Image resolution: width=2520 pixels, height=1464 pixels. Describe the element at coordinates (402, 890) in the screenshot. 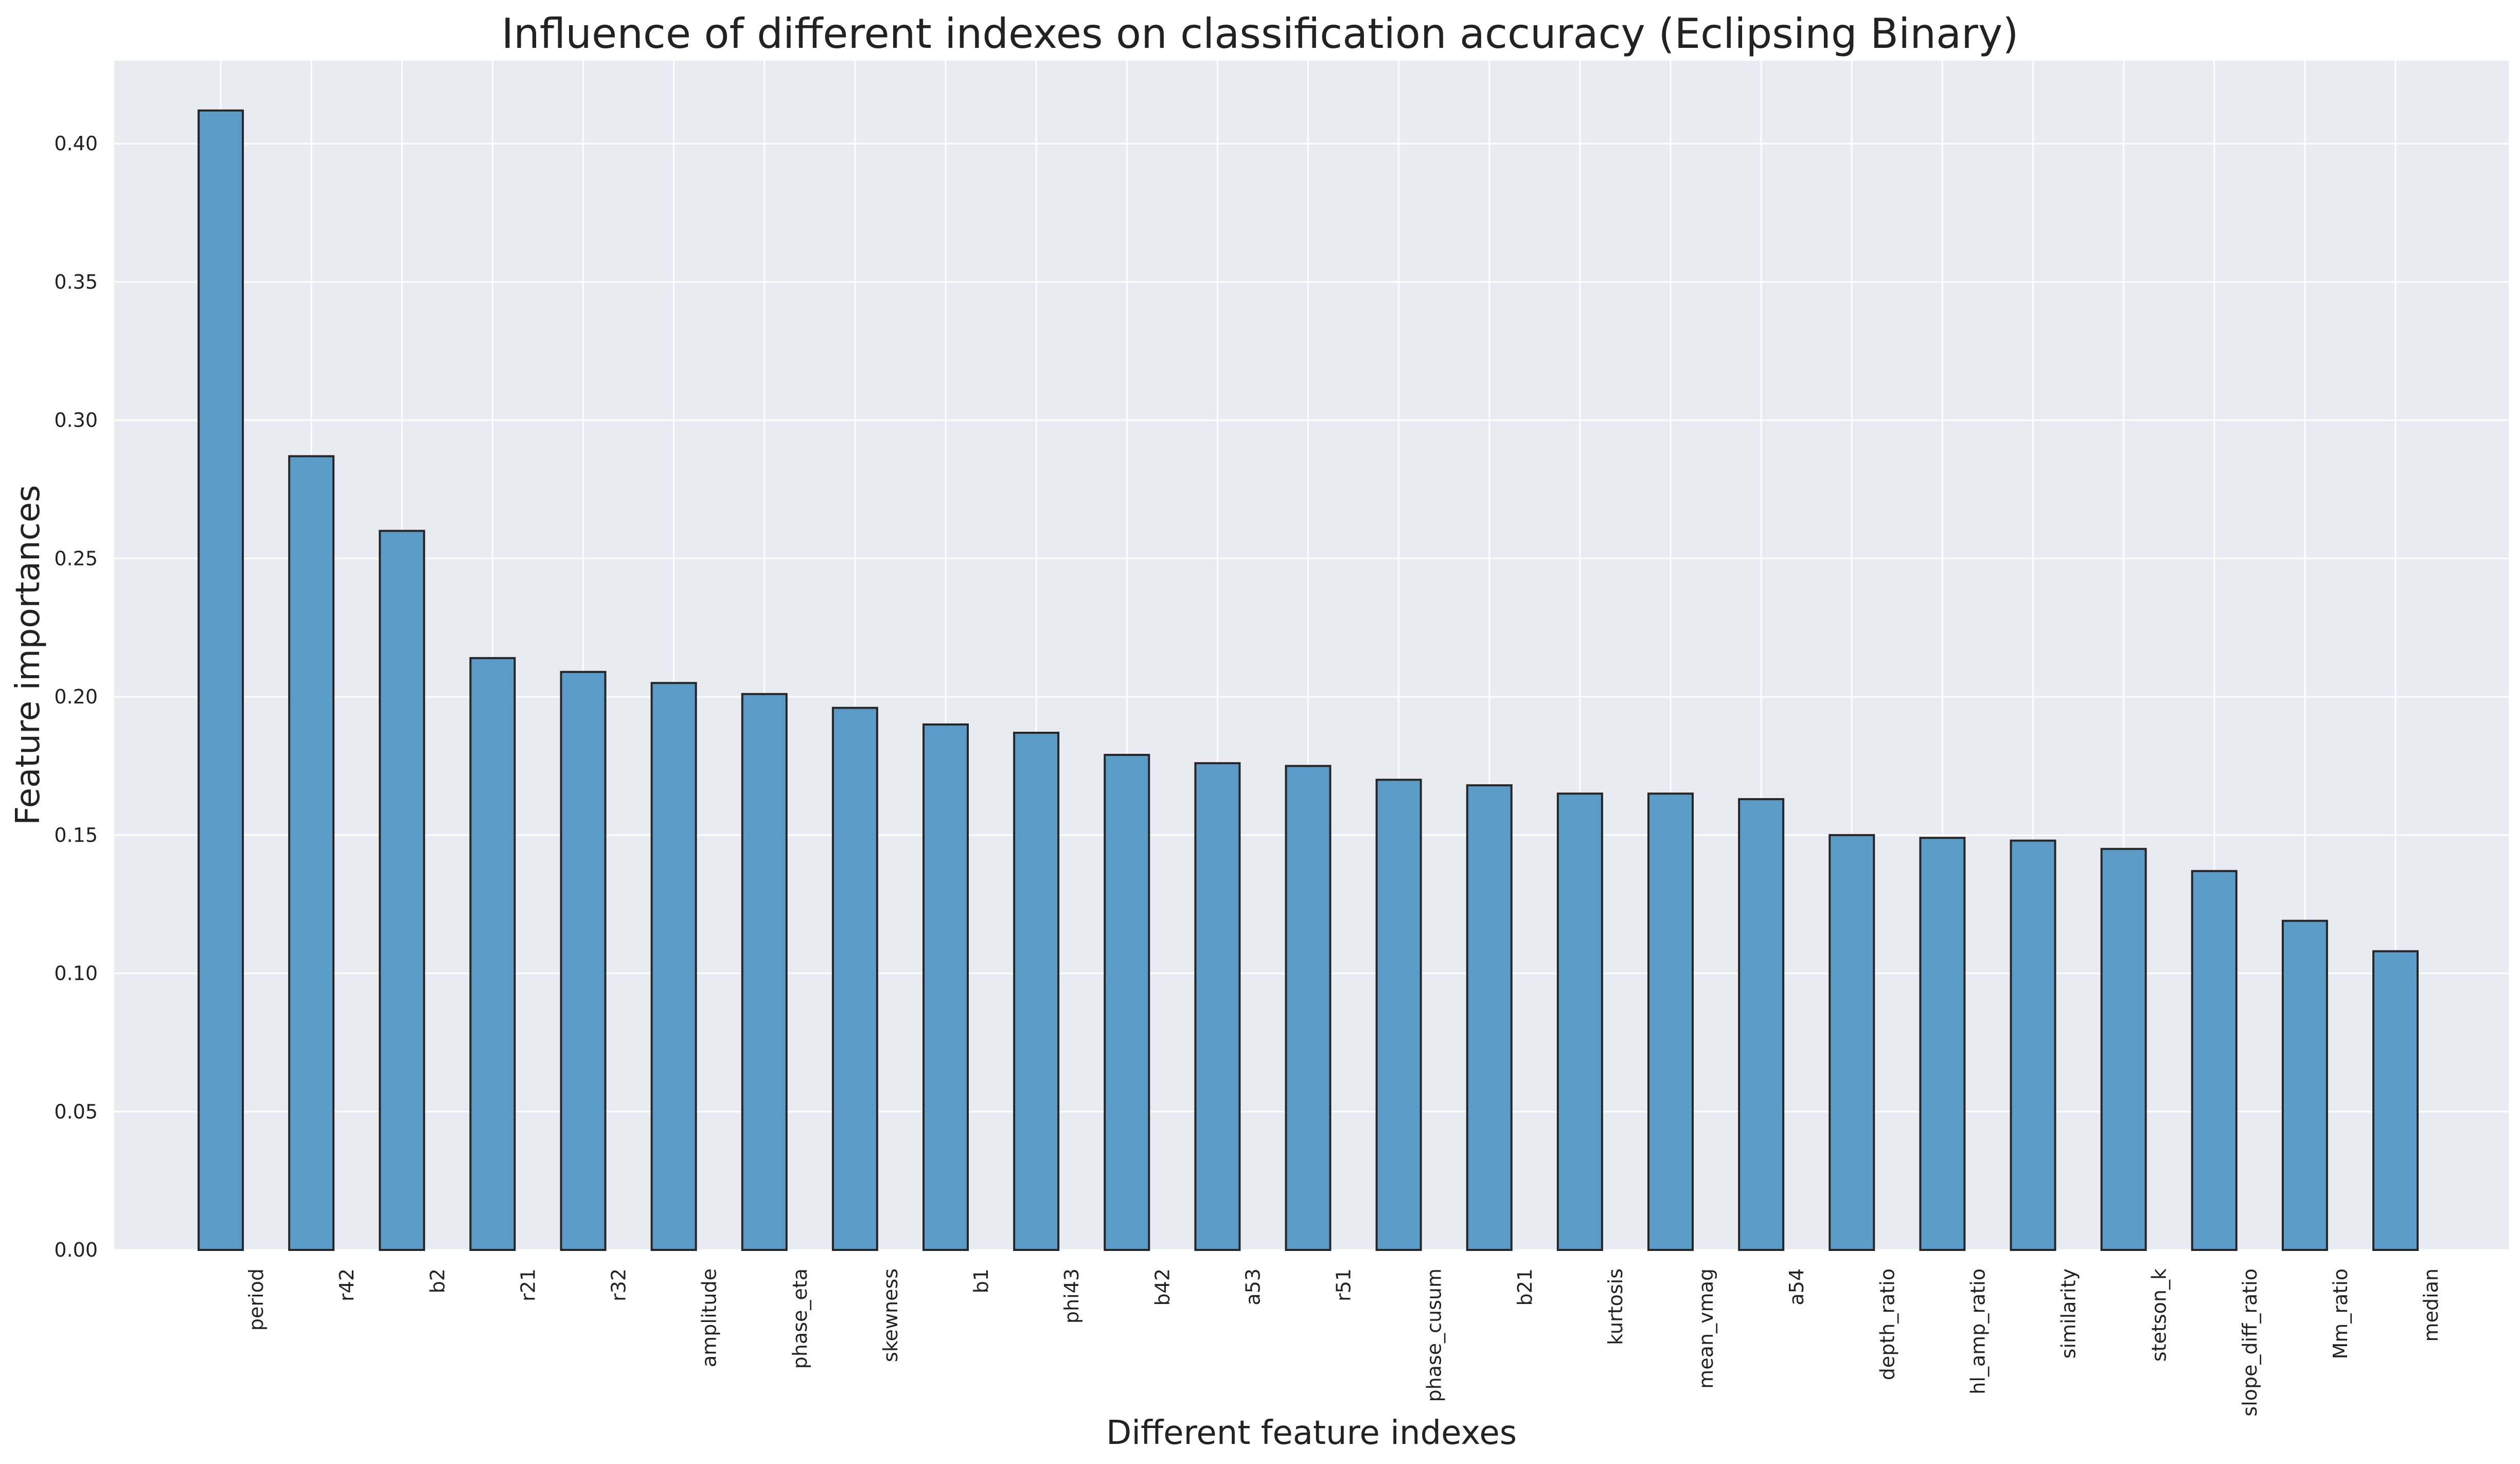

I see `bar-b2` at that location.